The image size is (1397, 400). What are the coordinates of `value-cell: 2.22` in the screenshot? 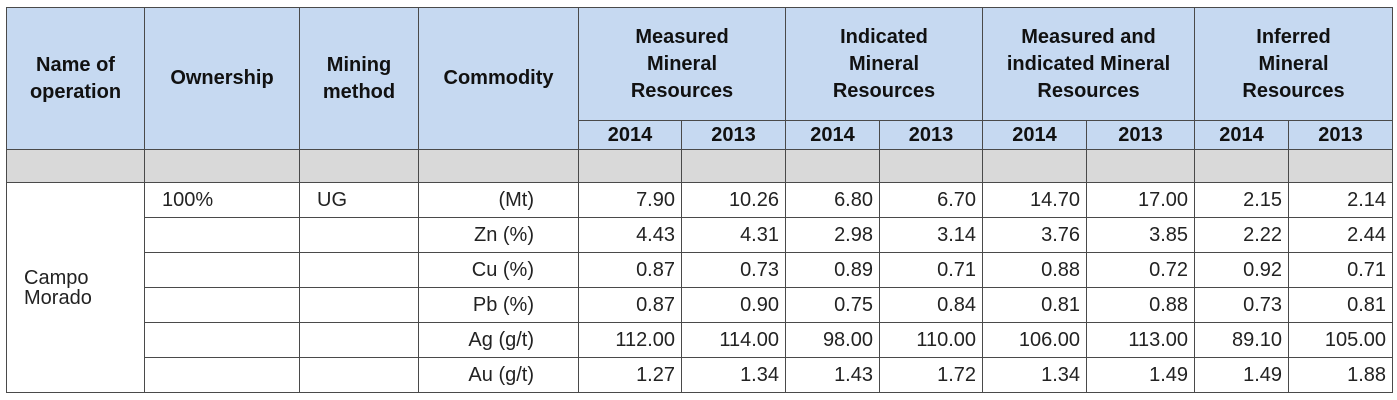 It's located at (1242, 235).